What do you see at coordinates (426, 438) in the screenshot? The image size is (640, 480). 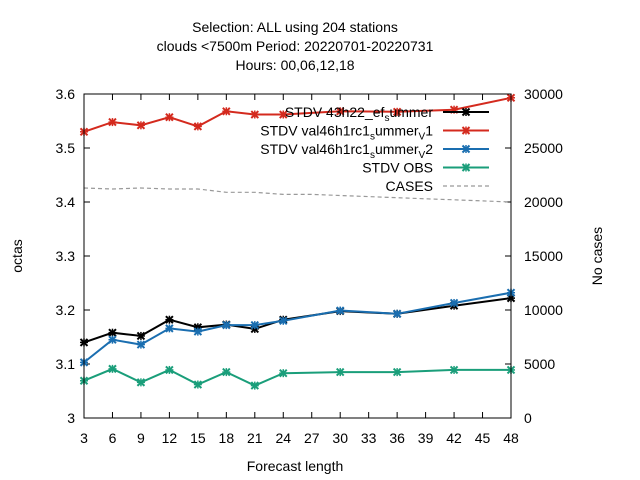 I see `x-tick-label: 39` at bounding box center [426, 438].